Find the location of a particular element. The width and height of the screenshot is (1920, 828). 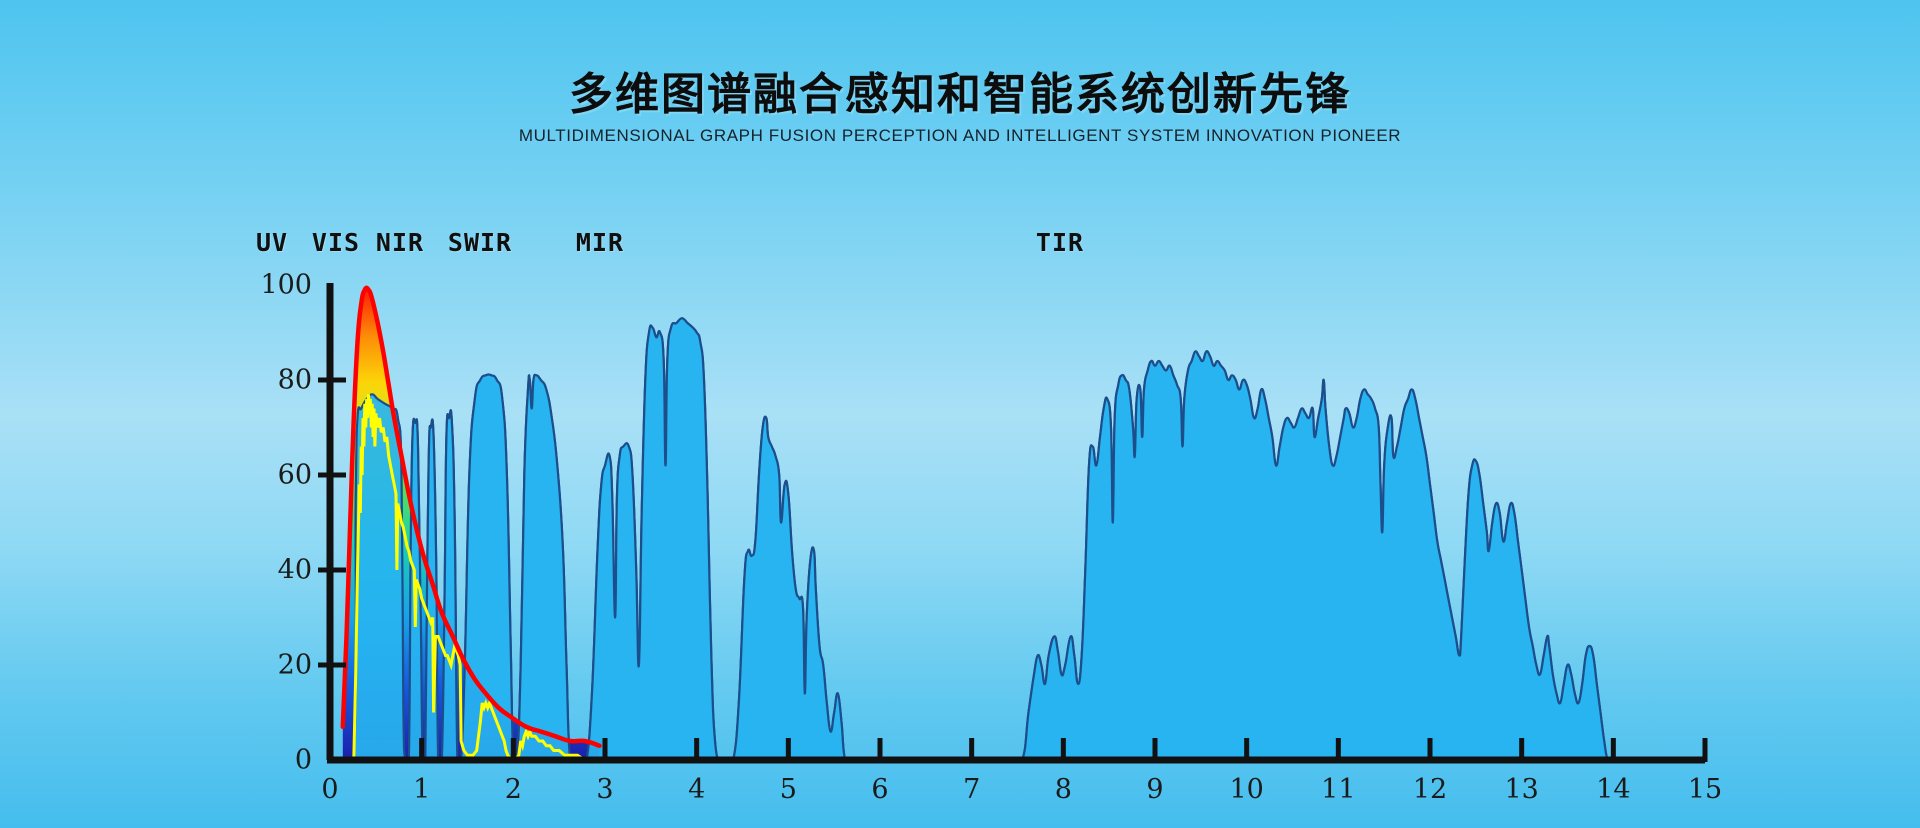

x-axis-tick-label: 15 is located at coordinates (1705, 789).